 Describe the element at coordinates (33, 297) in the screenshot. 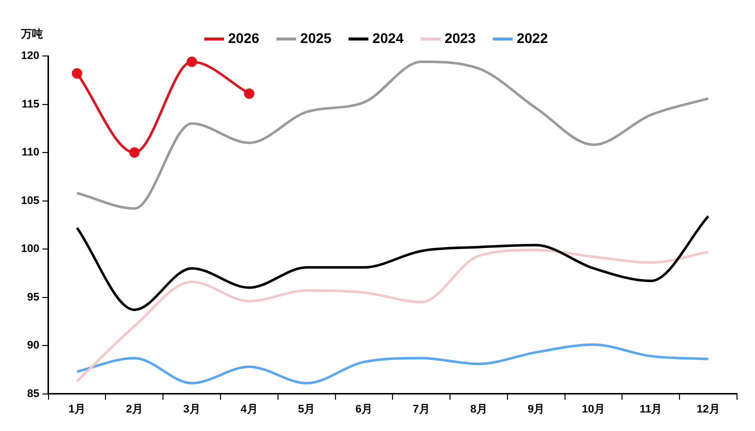

I see `y-tick-label: 95` at that location.